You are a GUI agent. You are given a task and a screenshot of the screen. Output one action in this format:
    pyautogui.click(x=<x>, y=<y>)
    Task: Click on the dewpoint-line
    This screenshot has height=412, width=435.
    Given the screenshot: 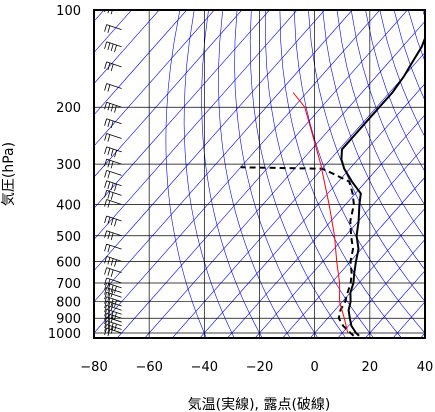 What is the action you would take?
    pyautogui.click(x=297, y=251)
    